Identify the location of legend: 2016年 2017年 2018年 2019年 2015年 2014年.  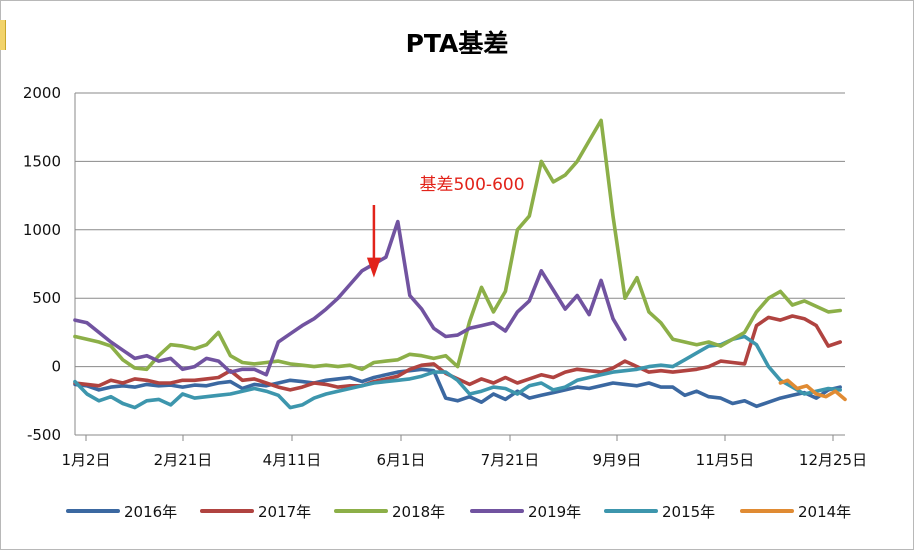
(458, 512).